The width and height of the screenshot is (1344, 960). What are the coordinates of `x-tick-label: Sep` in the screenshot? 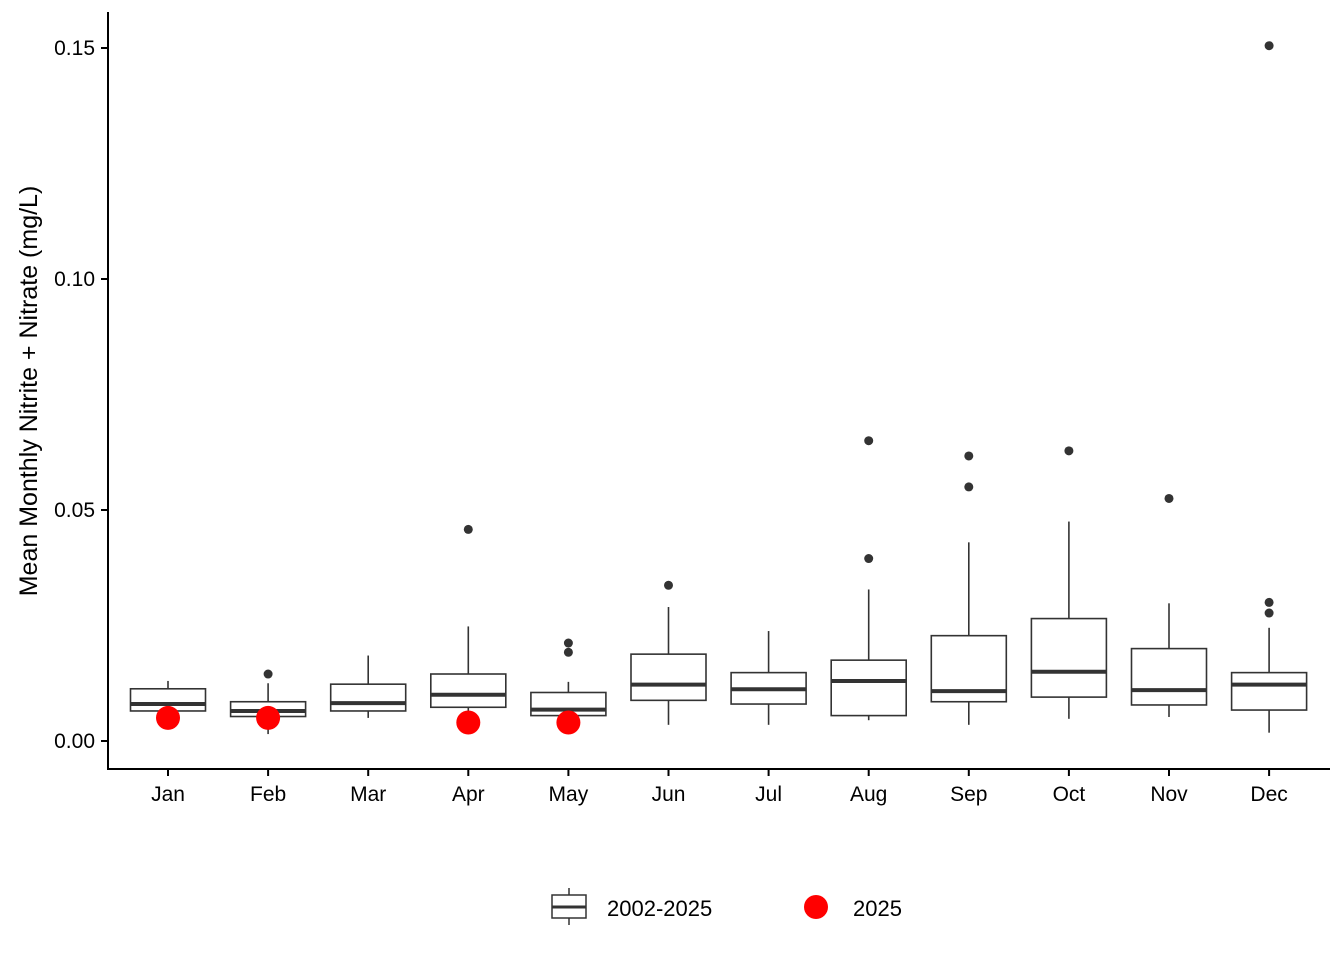 It's located at (968, 794).